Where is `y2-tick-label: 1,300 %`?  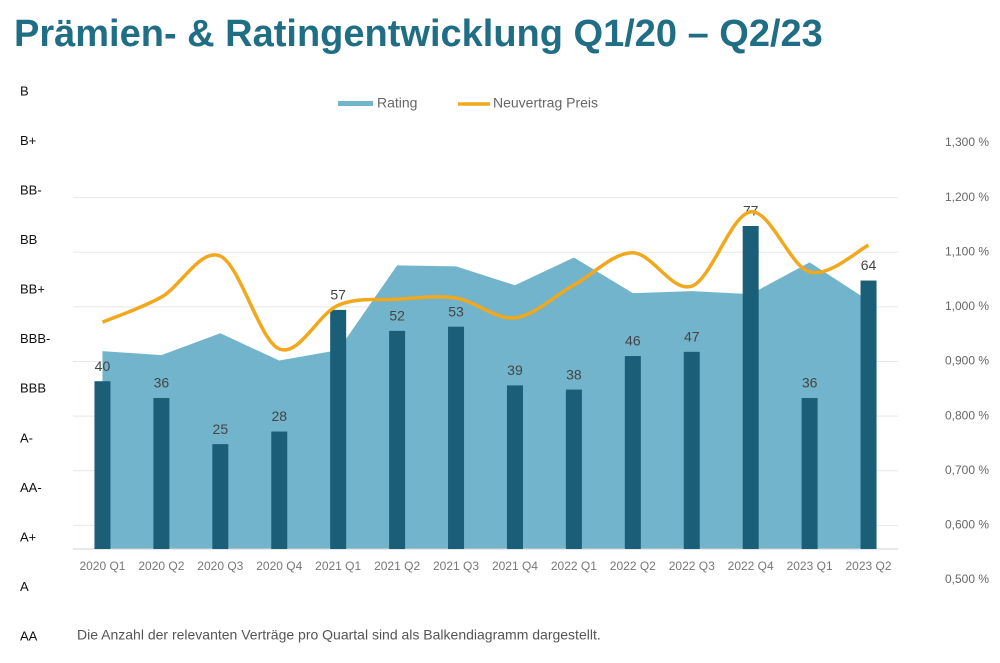
y2-tick-label: 1,300 % is located at coordinates (967, 142).